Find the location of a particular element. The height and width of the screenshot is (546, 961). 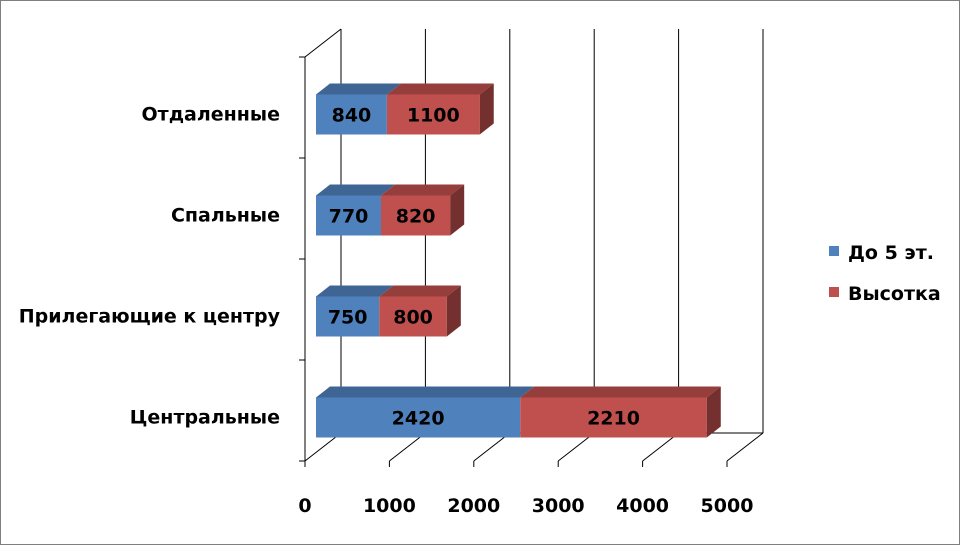

legend-label: Высотка is located at coordinates (894, 294).